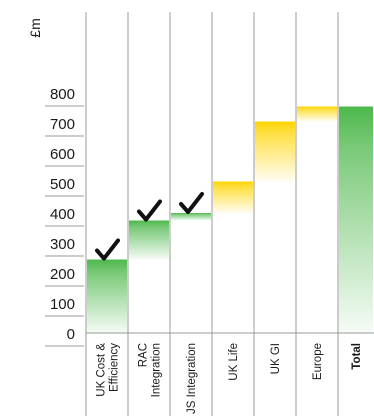  What do you see at coordinates (62, 184) in the screenshot?
I see `y-tick-label: 500` at bounding box center [62, 184].